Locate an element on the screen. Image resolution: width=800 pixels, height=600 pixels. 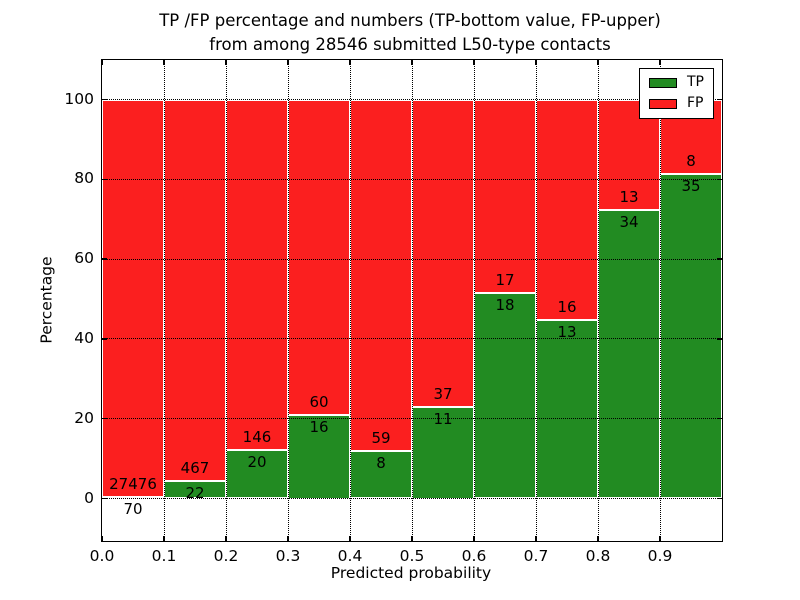
tp-count-label: 20 is located at coordinates (257, 462).